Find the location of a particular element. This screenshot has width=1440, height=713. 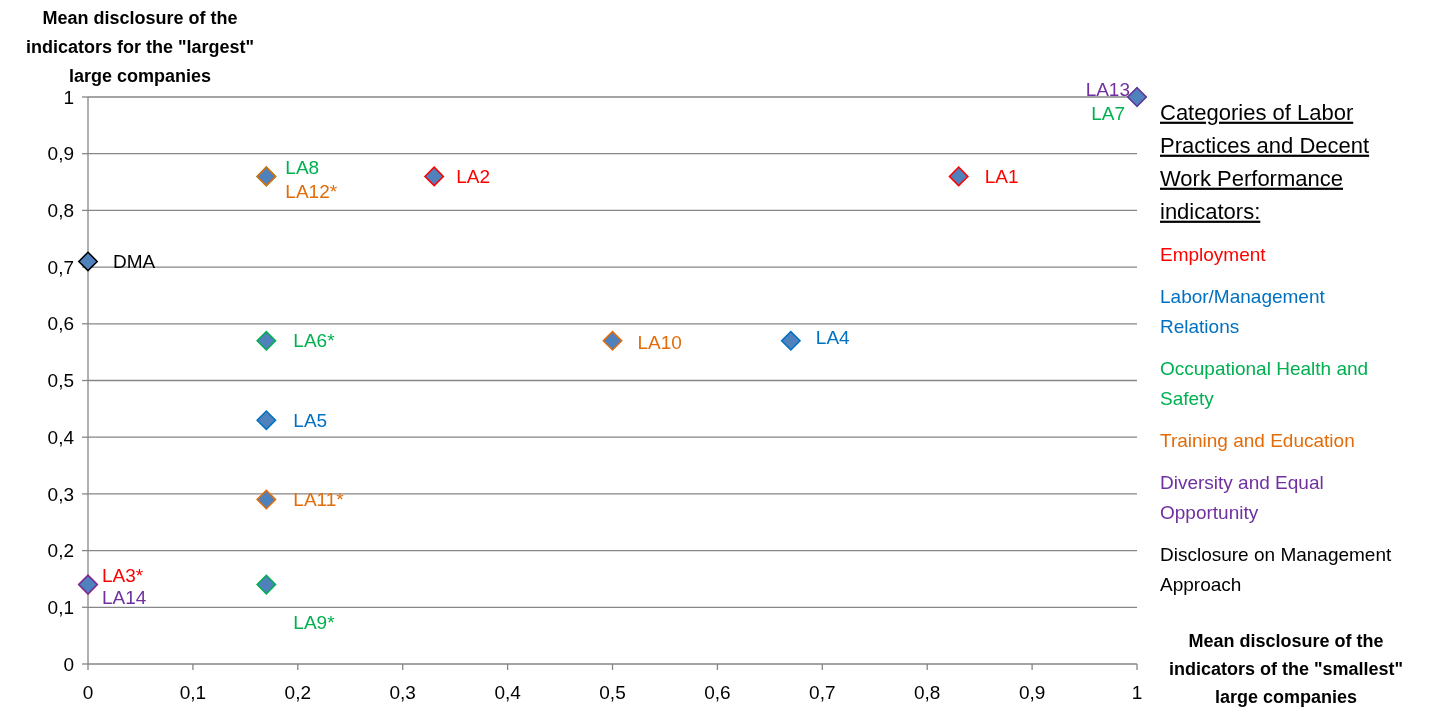

data-label: LA10 is located at coordinates (659, 343).